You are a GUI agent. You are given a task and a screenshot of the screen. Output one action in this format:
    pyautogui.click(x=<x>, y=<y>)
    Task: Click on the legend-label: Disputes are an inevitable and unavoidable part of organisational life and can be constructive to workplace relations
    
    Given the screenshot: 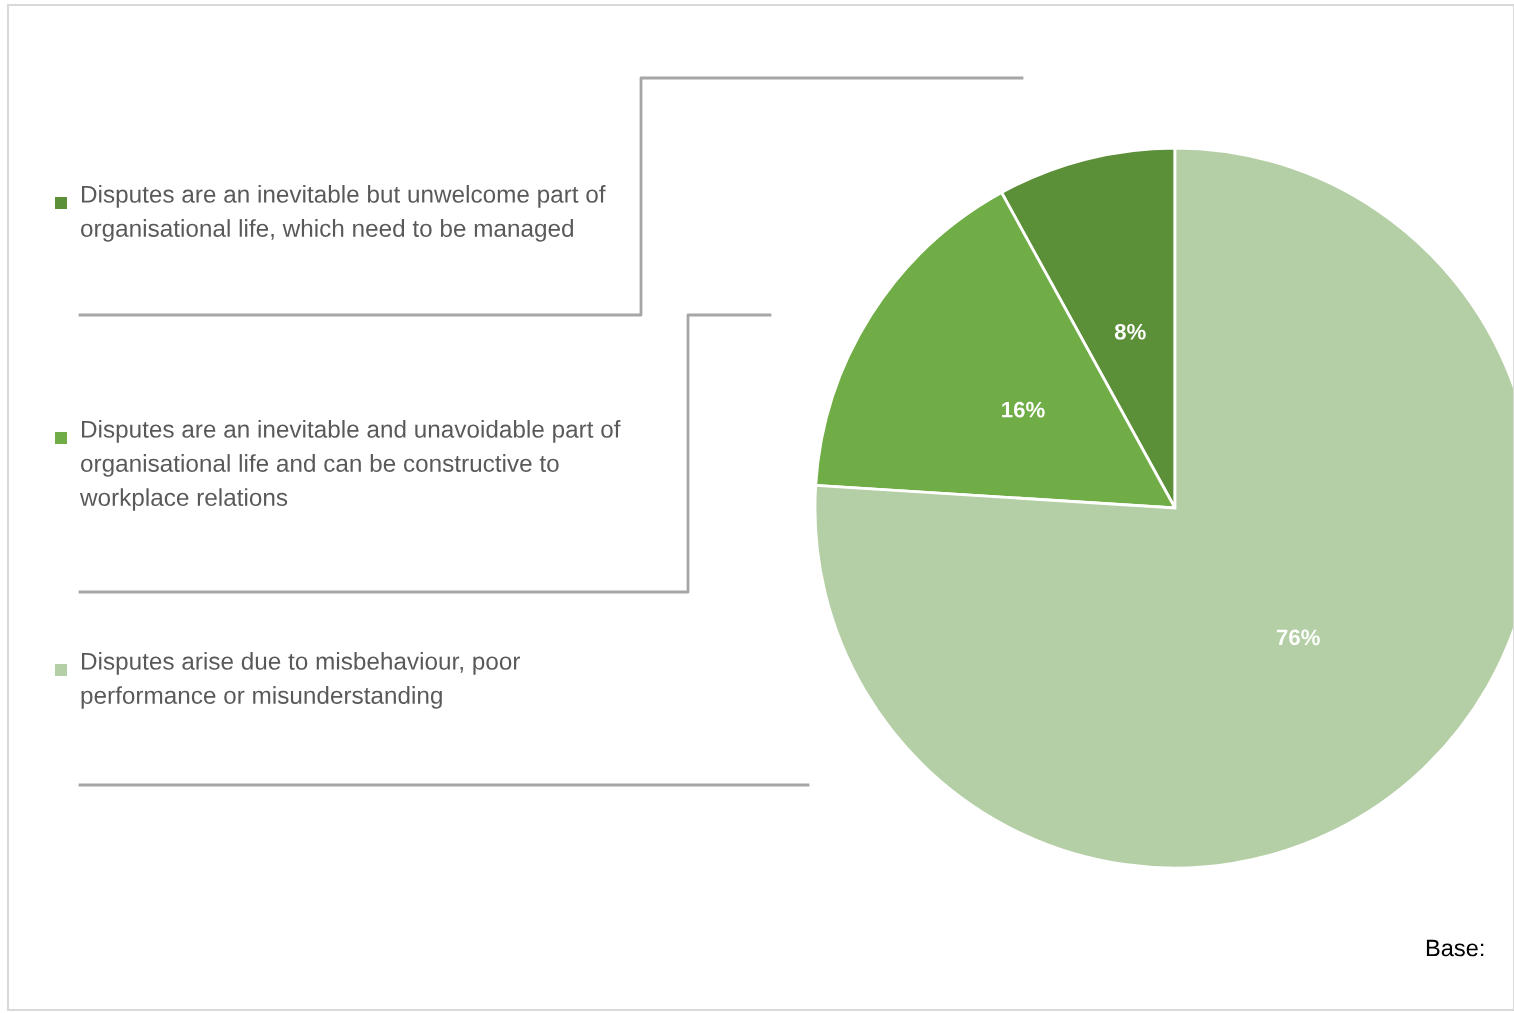 What is the action you would take?
    pyautogui.click(x=350, y=465)
    